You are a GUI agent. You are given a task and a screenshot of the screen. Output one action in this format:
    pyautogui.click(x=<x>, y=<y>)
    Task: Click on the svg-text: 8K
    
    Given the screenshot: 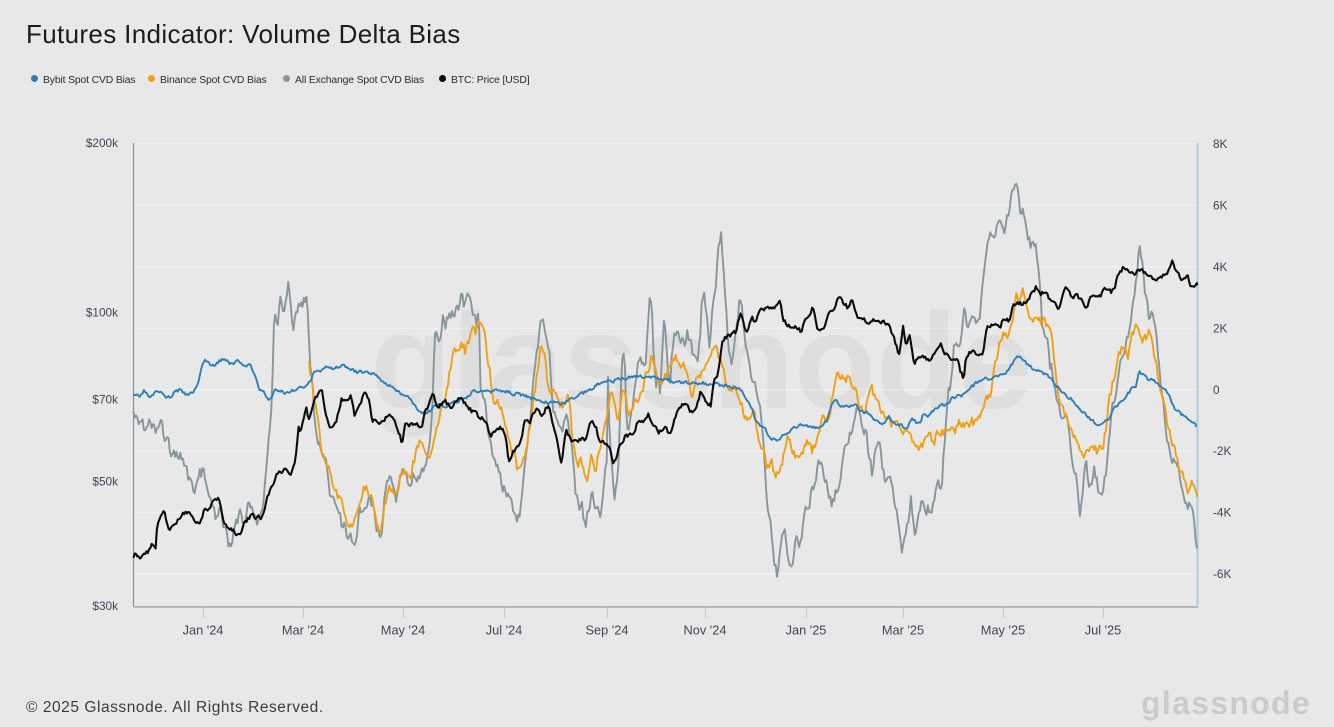 What is the action you would take?
    pyautogui.click(x=1220, y=144)
    